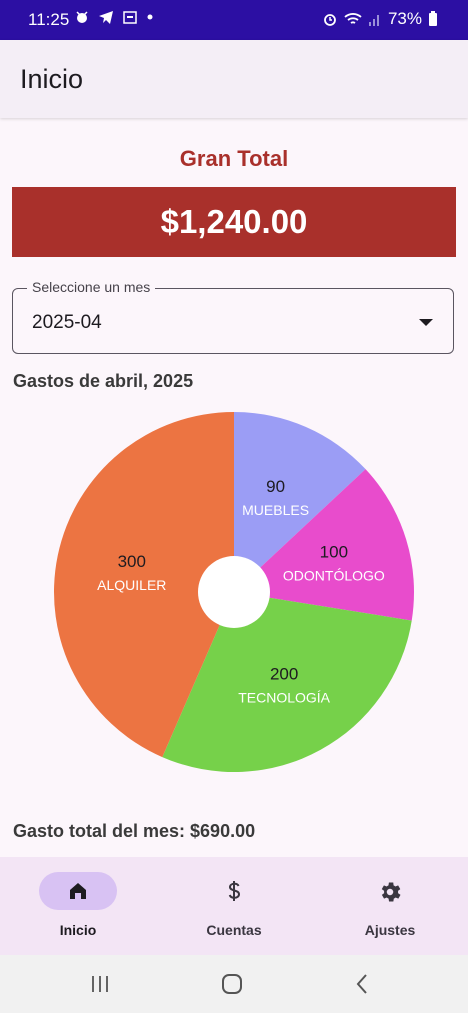 The height and width of the screenshot is (1013, 468). I want to click on pie-slice-tecnología, so click(287, 682).